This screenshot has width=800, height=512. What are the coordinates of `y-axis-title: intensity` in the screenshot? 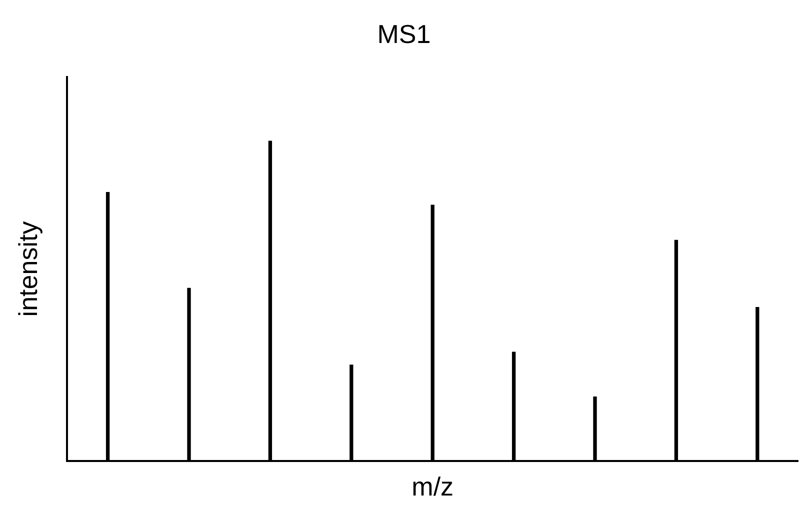 It's located at (27, 269).